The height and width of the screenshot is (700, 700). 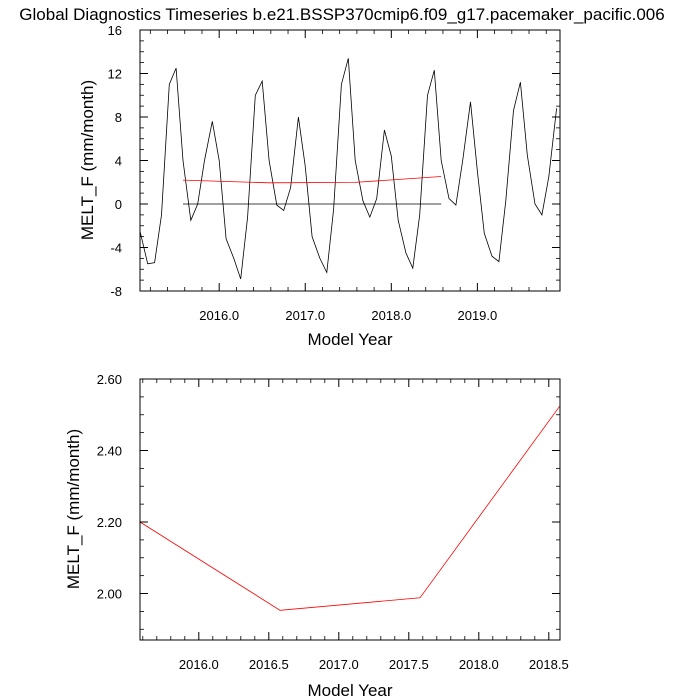 I want to click on bottom-x-axis-label: Model Year, so click(x=349, y=690).